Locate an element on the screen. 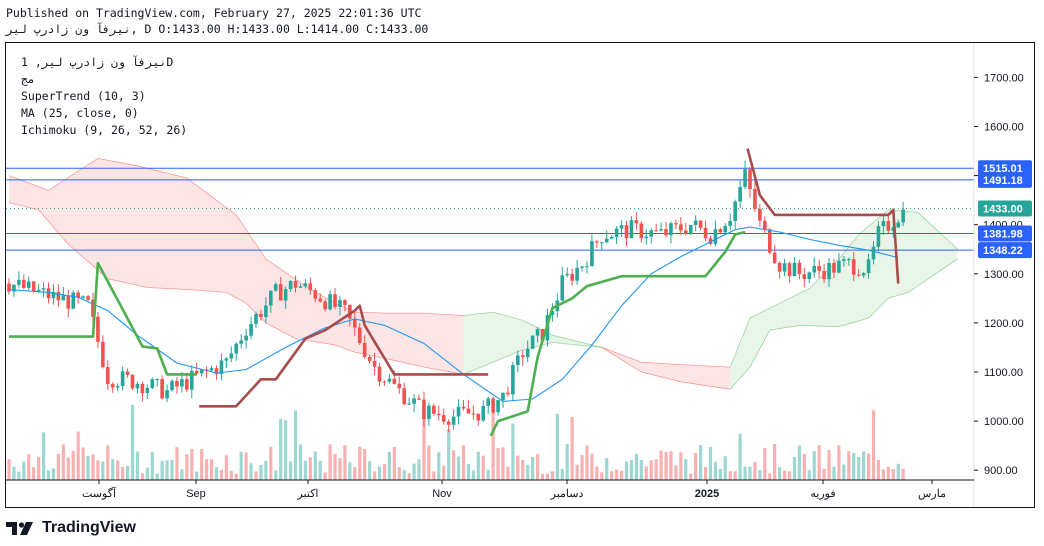  legend-ichimoku: Ichimoku (9, 26, 52, 26) is located at coordinates (104, 130).